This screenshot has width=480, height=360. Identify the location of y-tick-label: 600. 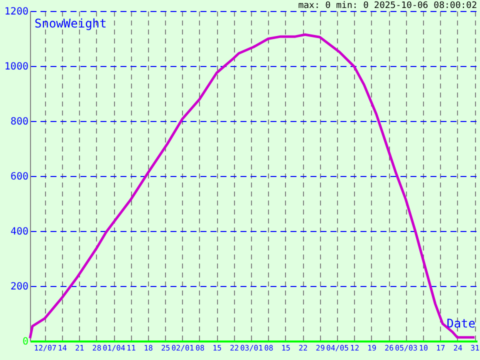
(19, 177).